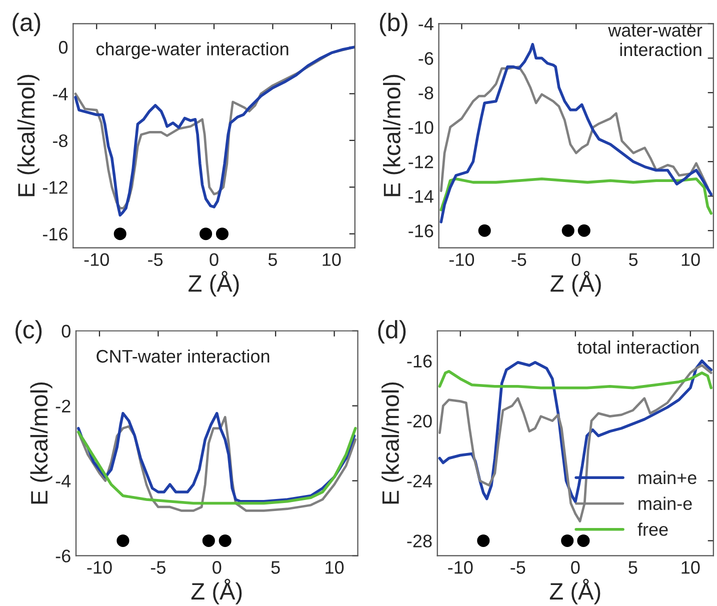 Image resolution: width=717 pixels, height=606 pixels. I want to click on y-tick-label: -14, so click(421, 196).